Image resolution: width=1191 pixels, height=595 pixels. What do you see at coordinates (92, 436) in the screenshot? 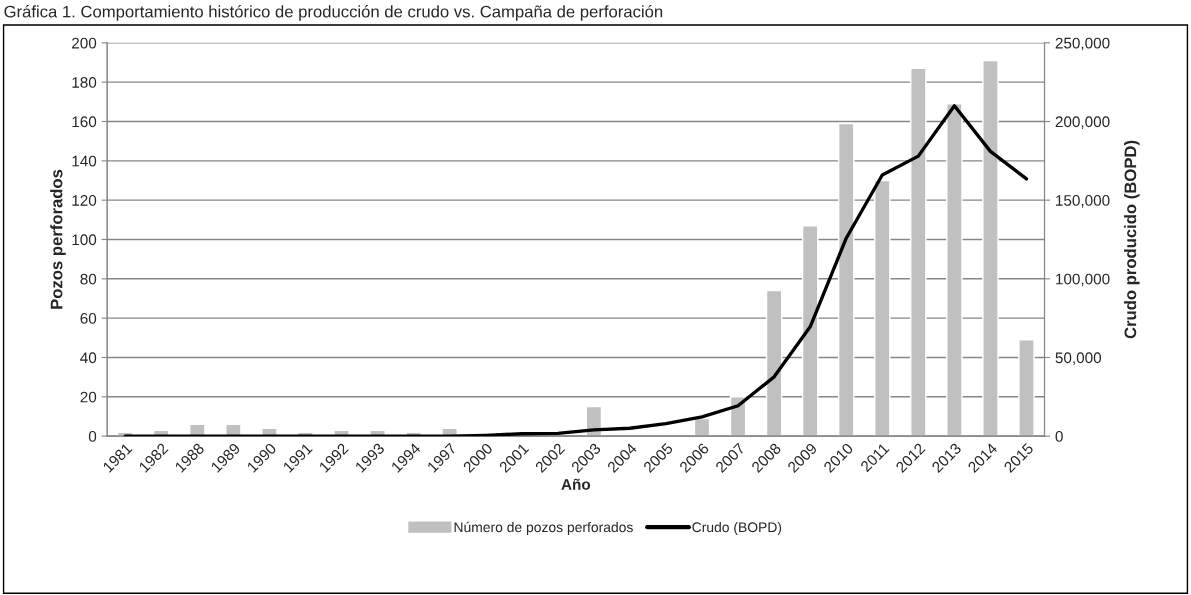
I see `y-tick-label: 0` at bounding box center [92, 436].